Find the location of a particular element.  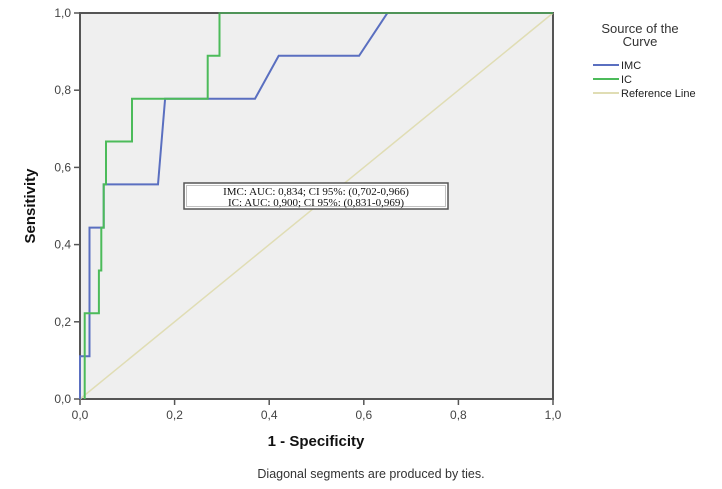

footnote: Diagonal segments are produced by ties. is located at coordinates (370, 474).